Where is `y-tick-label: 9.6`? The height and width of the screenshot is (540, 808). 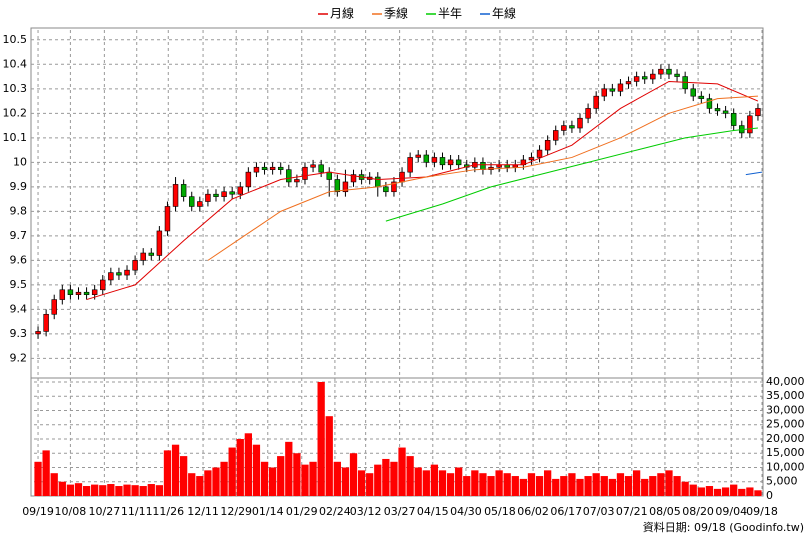
y-tick-label: 9.6 is located at coordinates (19, 259).